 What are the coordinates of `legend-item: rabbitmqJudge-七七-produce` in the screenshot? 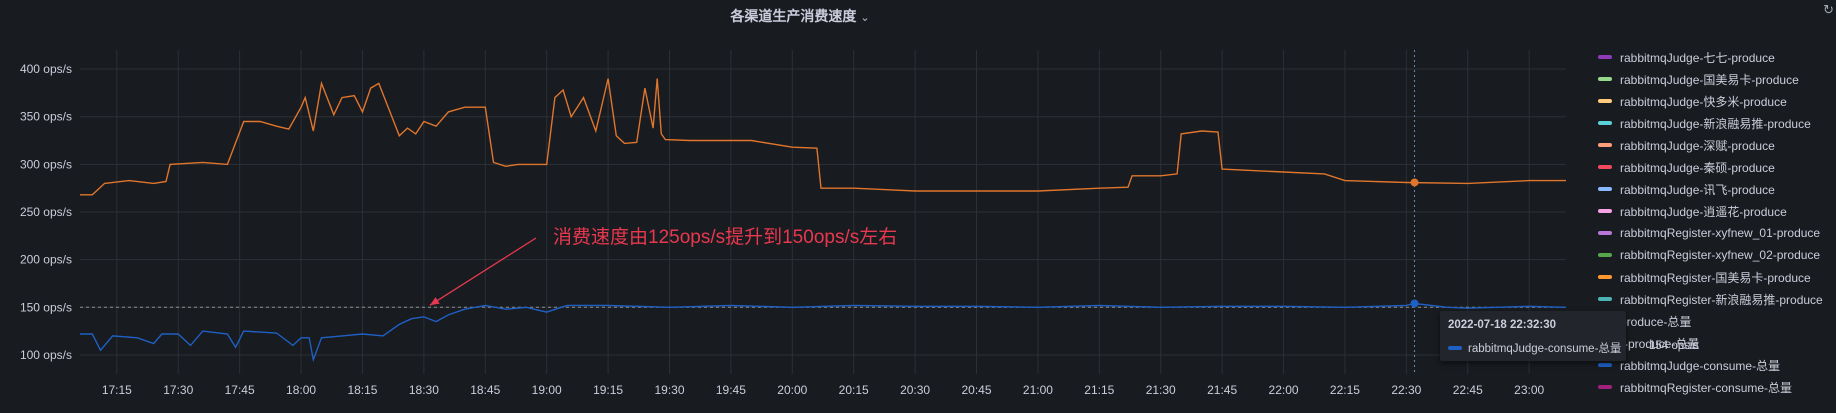 It's located at (1716, 57).